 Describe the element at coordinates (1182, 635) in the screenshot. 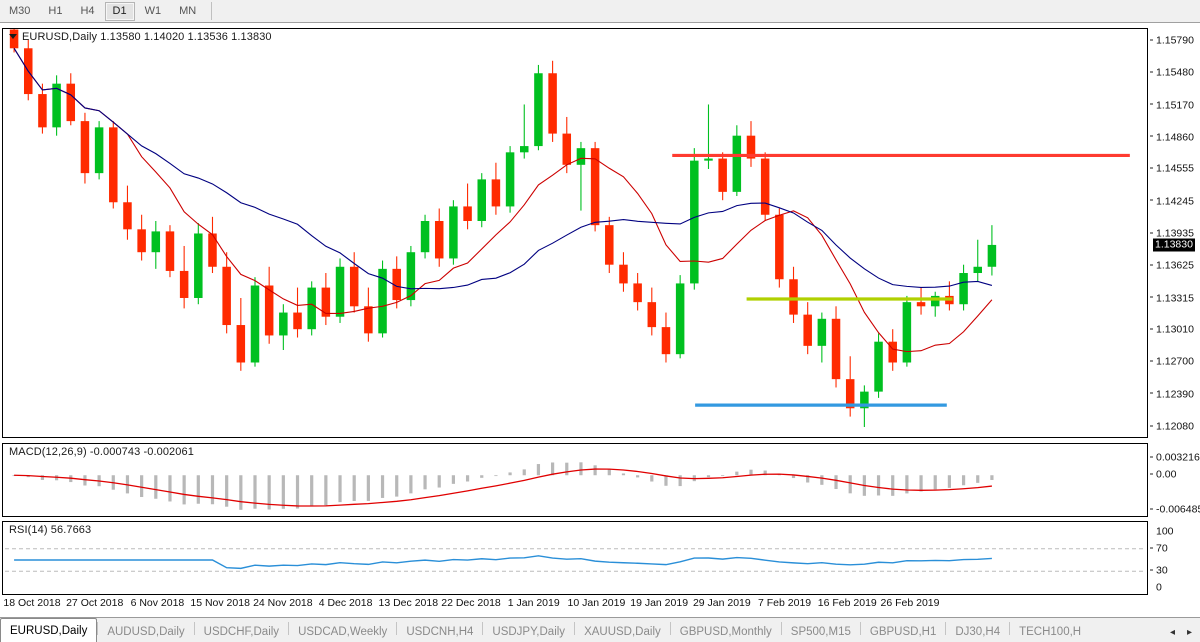

I see `tab-scroll-controls: ◂ ▸` at that location.